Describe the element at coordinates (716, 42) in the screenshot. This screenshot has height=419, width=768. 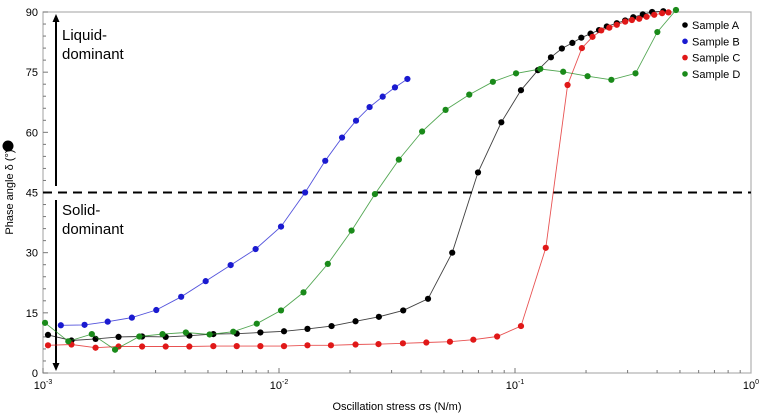
I see `legend-label: Sample B` at that location.